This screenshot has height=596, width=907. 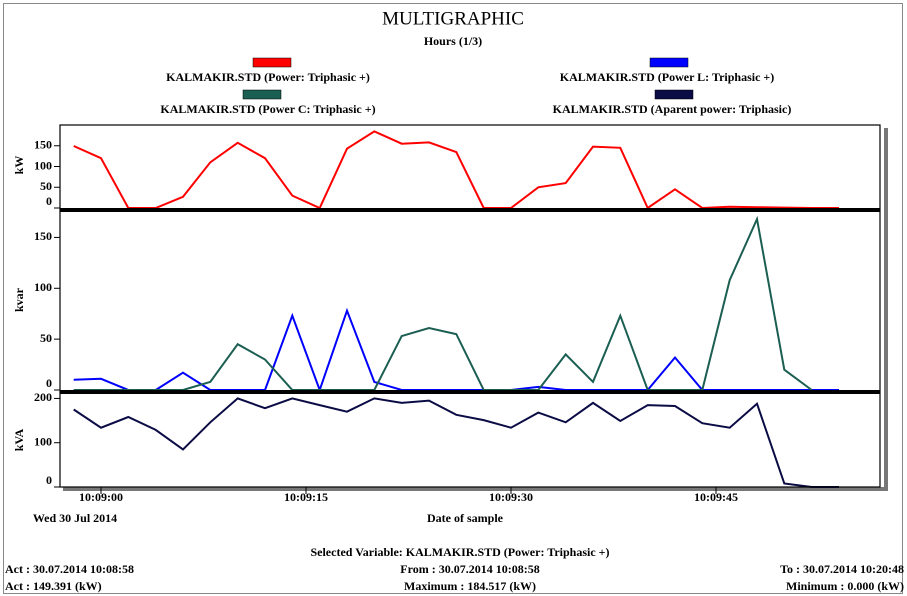 I want to click on x-tick-label: 10:09:45, so click(x=716, y=497).